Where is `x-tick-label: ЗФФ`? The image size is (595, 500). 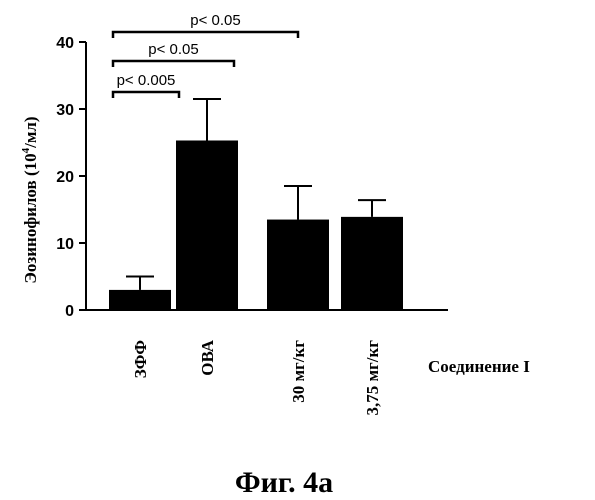 x-tick-label: ЗФФ is located at coordinates (140, 359).